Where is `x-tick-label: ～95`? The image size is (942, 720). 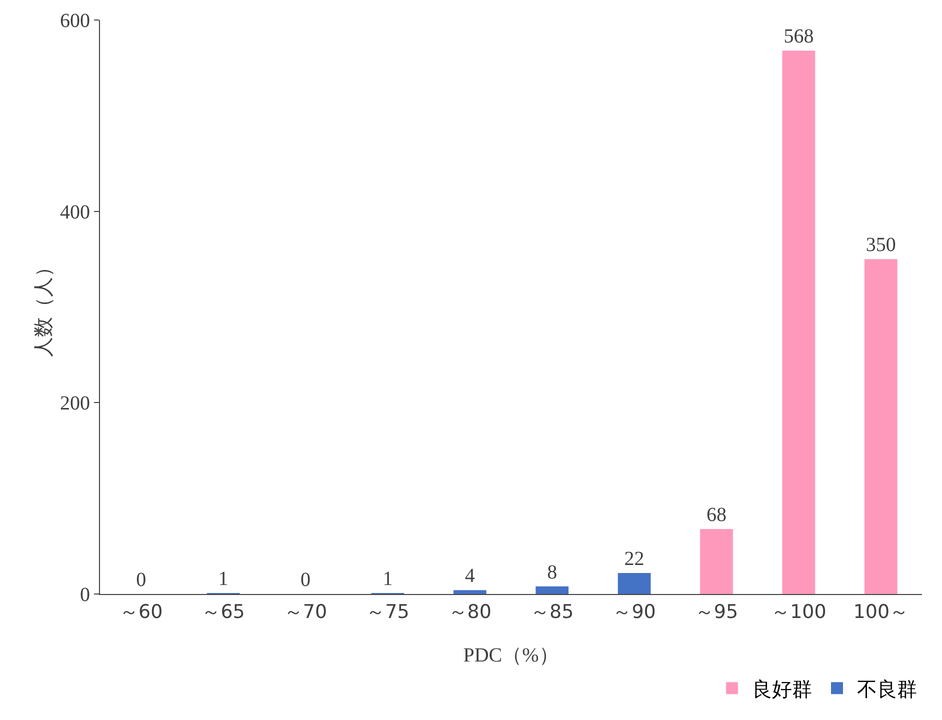 x-tick-label: ～95 is located at coordinates (716, 611).